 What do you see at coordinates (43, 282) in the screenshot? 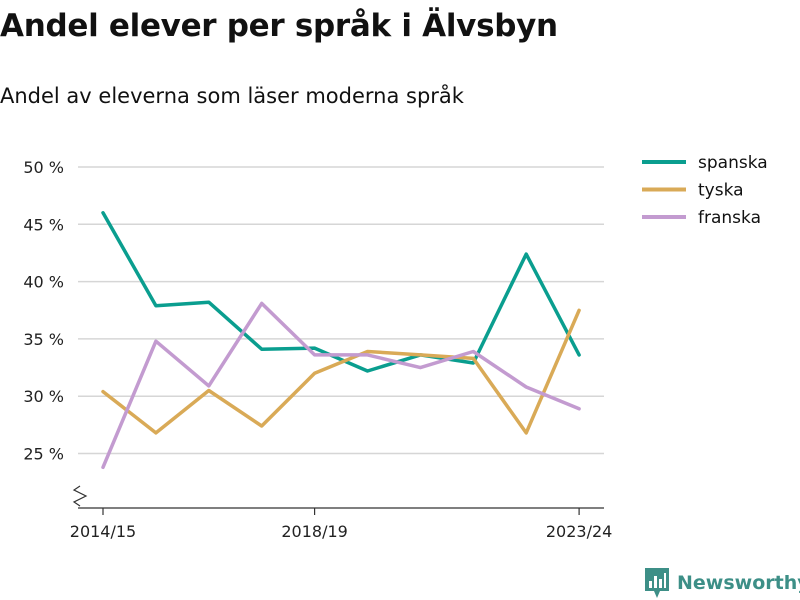
I see `y-tick-label: 40 %` at bounding box center [43, 282].